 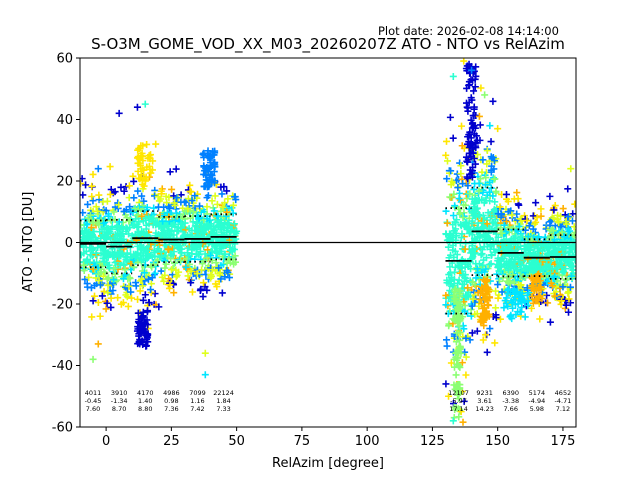 I want to click on bin-stat-label: 7.33, so click(x=223, y=409).